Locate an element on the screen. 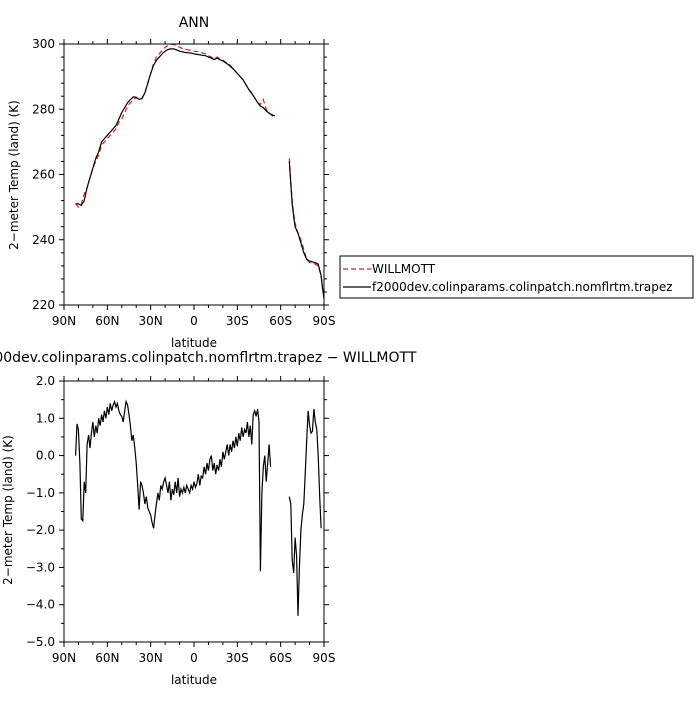  top-ytick-label-1: 240 is located at coordinates (43, 240).